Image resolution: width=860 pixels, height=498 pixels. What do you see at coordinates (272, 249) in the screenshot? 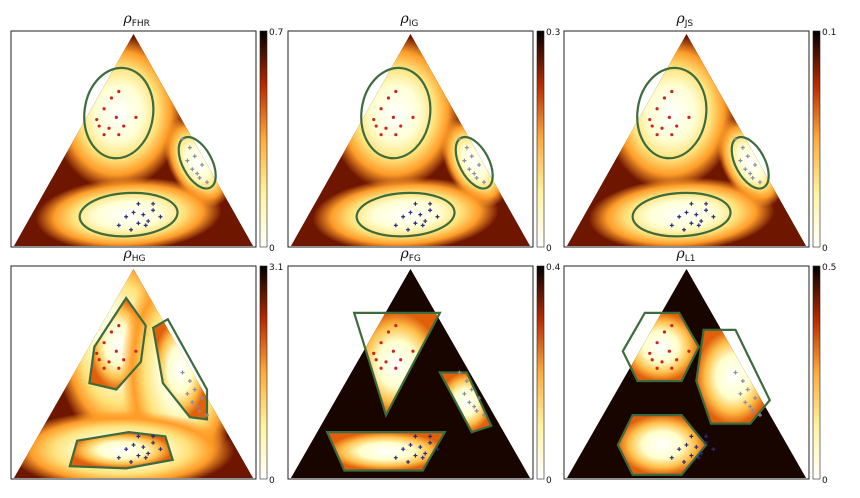
I see `colorbar-min-label: 0` at bounding box center [272, 249].